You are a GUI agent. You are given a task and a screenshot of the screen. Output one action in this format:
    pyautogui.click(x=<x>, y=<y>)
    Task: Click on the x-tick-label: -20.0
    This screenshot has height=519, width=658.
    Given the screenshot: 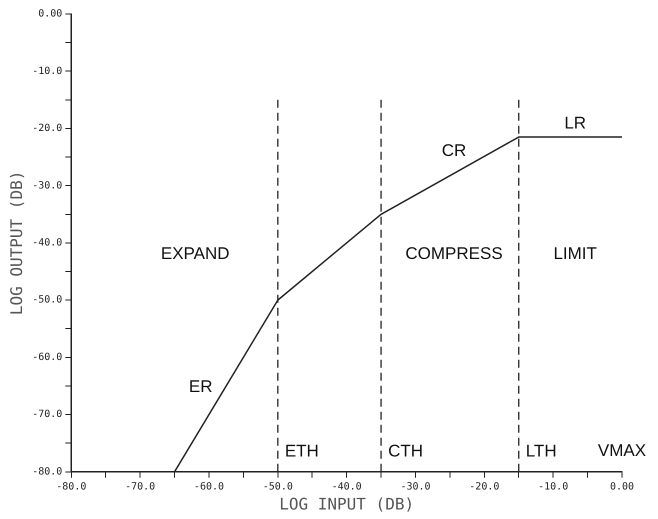 What is the action you would take?
    pyautogui.click(x=484, y=486)
    